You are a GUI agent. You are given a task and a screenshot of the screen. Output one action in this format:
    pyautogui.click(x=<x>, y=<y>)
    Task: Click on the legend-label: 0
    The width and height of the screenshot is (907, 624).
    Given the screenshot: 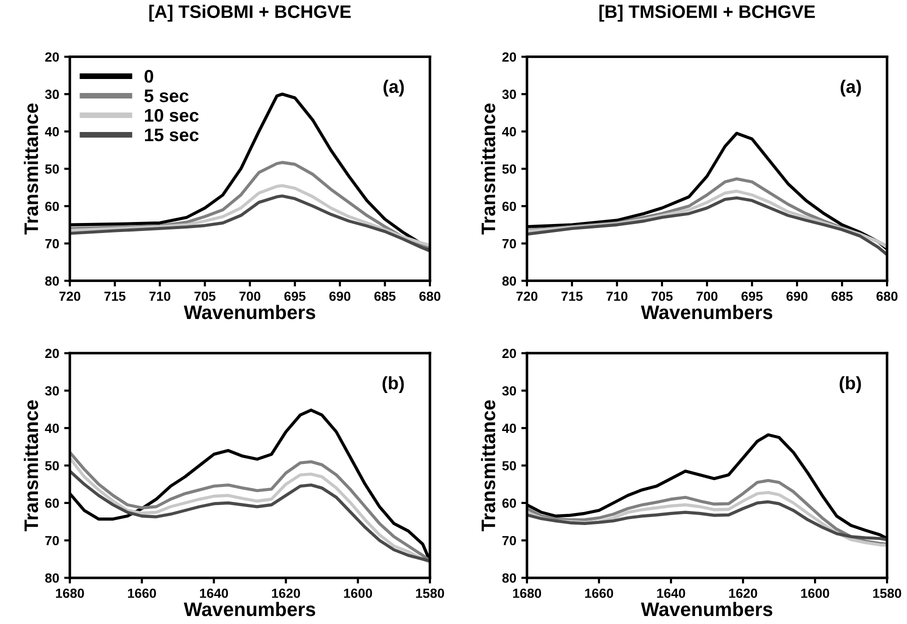 What is the action you would take?
    pyautogui.click(x=149, y=76)
    